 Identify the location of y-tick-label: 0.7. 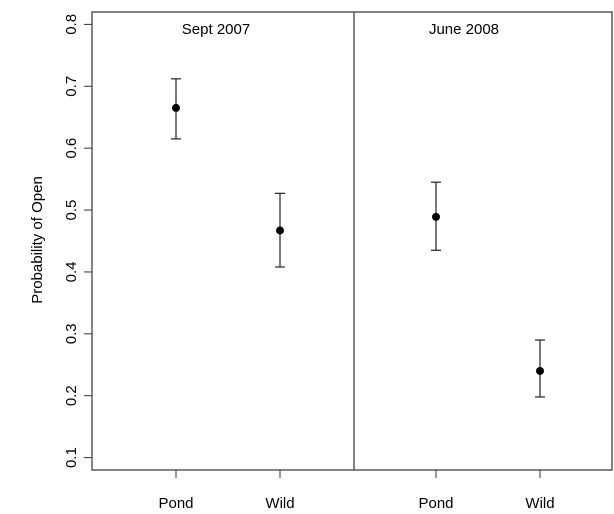
(71, 86).